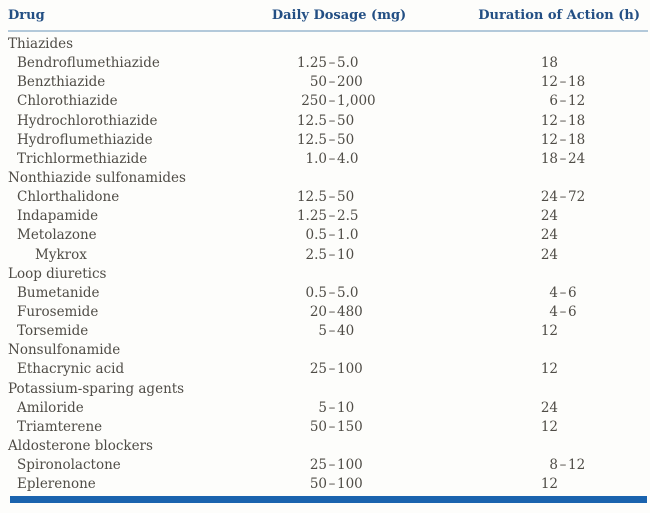 This screenshot has width=650, height=513. Describe the element at coordinates (328, 197) in the screenshot. I see `table-row: Chlorthalidone 12.5–50 24–72` at that location.